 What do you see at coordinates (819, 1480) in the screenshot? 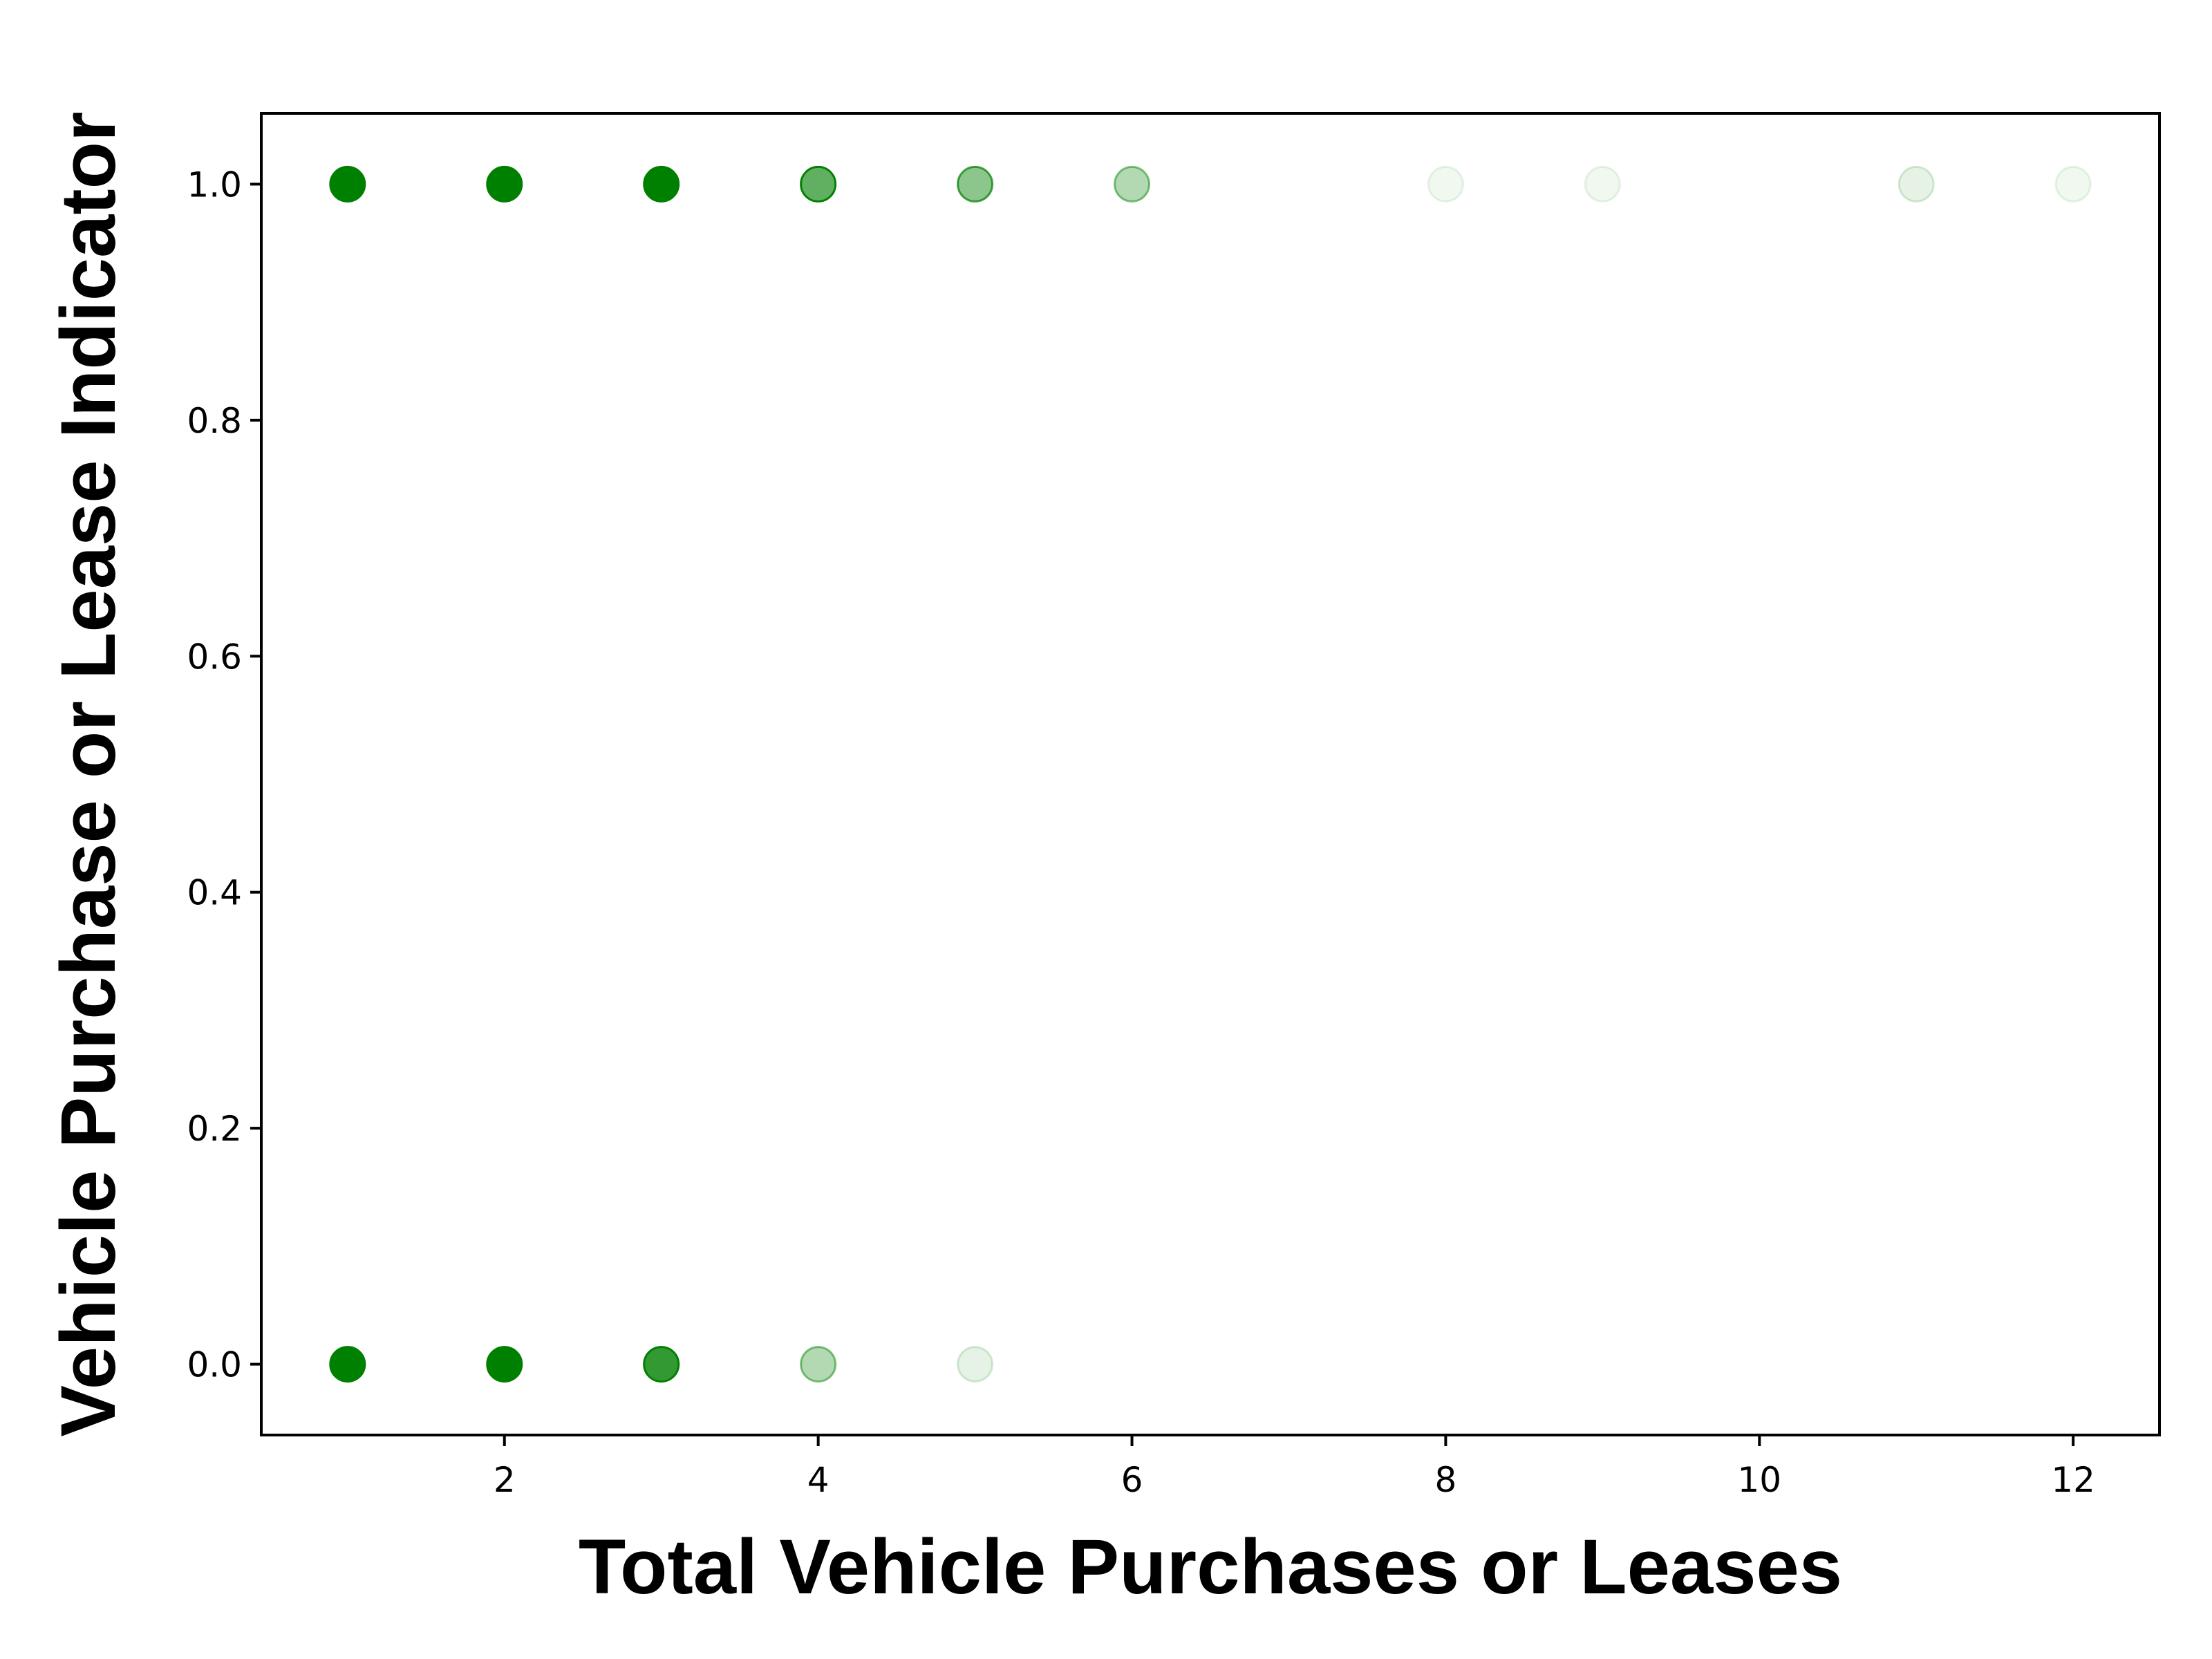
I see `x-tick-label: 4` at bounding box center [819, 1480].